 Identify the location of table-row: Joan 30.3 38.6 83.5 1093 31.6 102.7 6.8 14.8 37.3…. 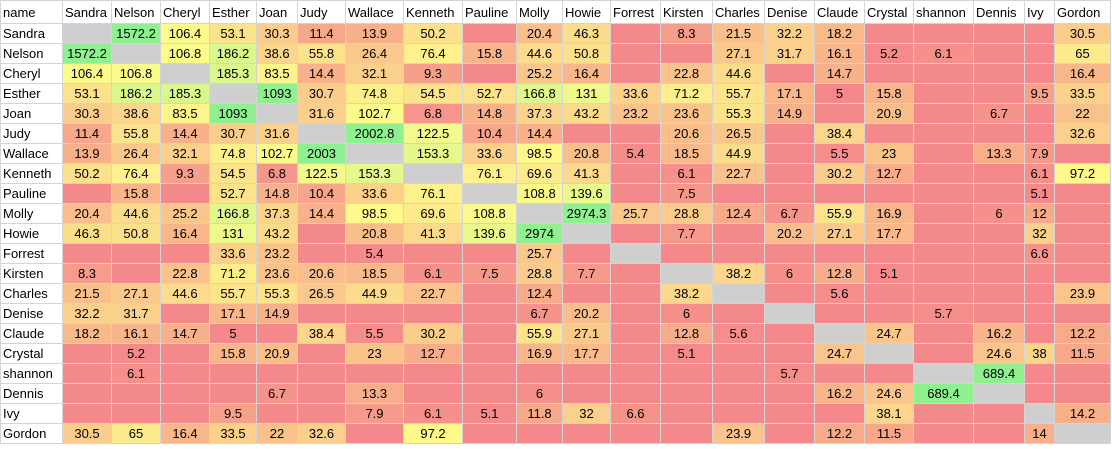
(555, 113).